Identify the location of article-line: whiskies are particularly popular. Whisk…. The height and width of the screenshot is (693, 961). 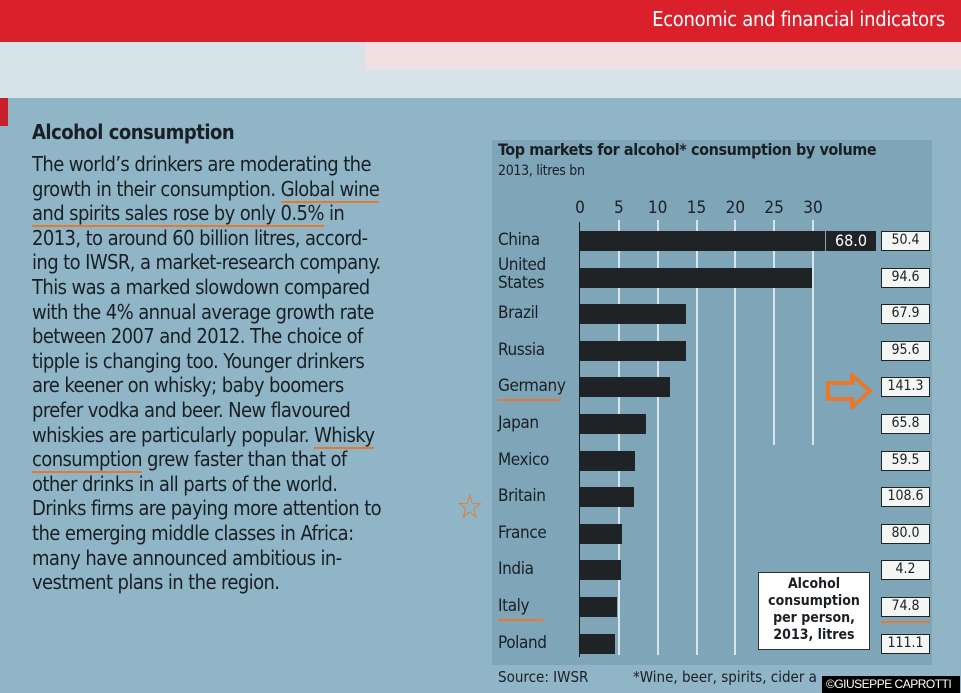
(206, 435).